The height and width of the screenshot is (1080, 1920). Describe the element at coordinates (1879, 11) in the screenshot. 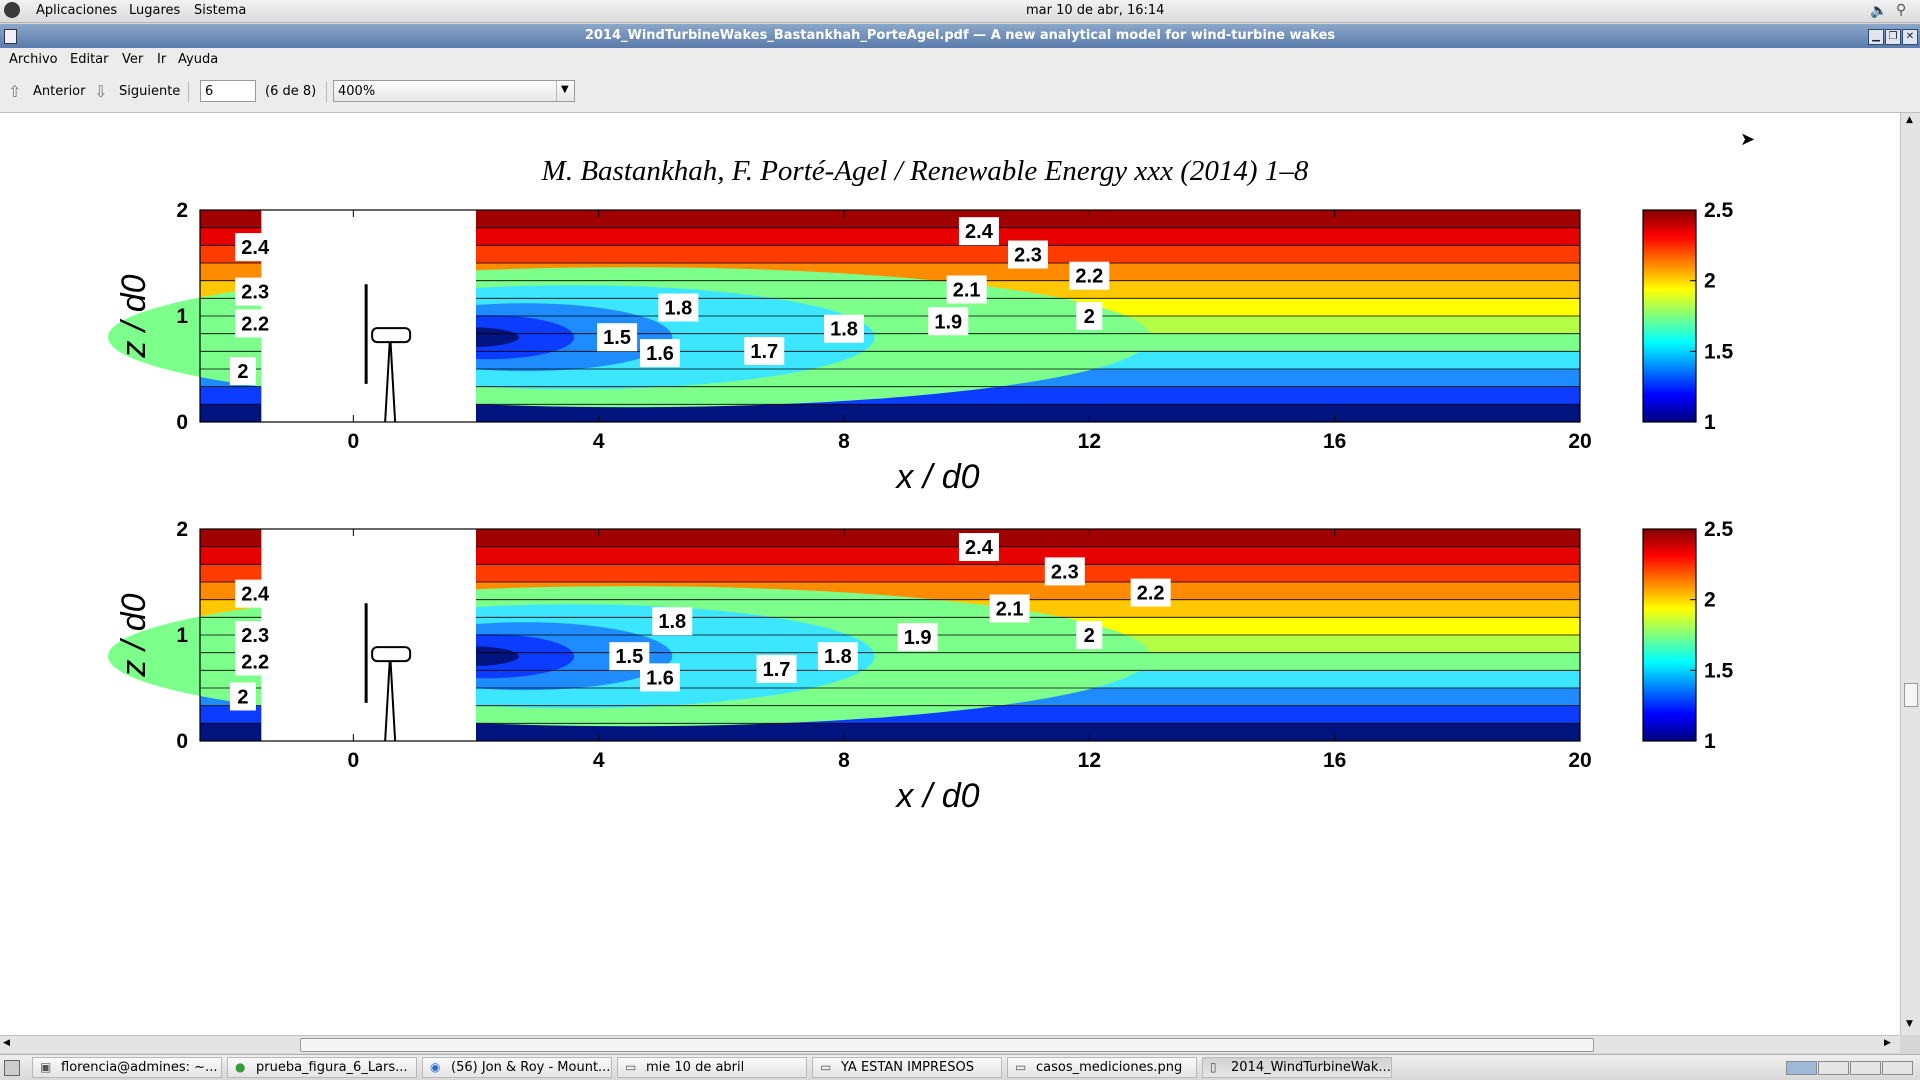

I see `volume-icon: 🔈` at that location.